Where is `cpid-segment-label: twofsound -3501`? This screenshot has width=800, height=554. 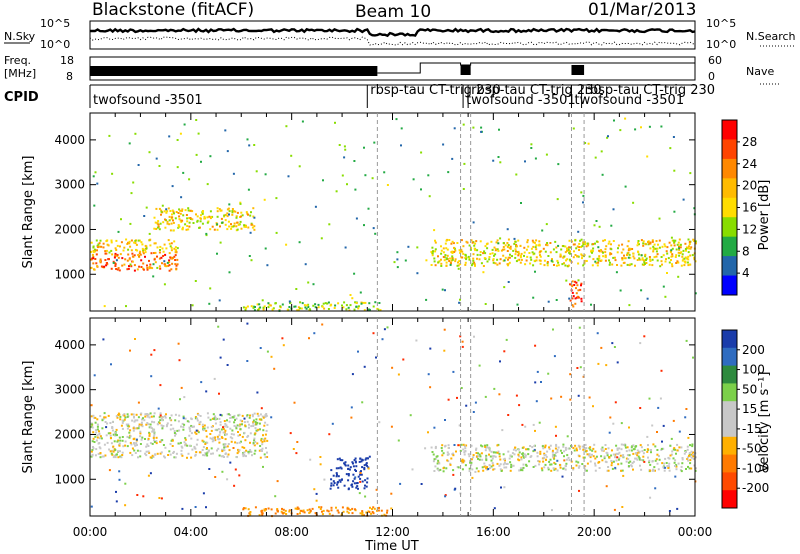
cpid-segment-label: twofsound -3501 is located at coordinates (629, 100).